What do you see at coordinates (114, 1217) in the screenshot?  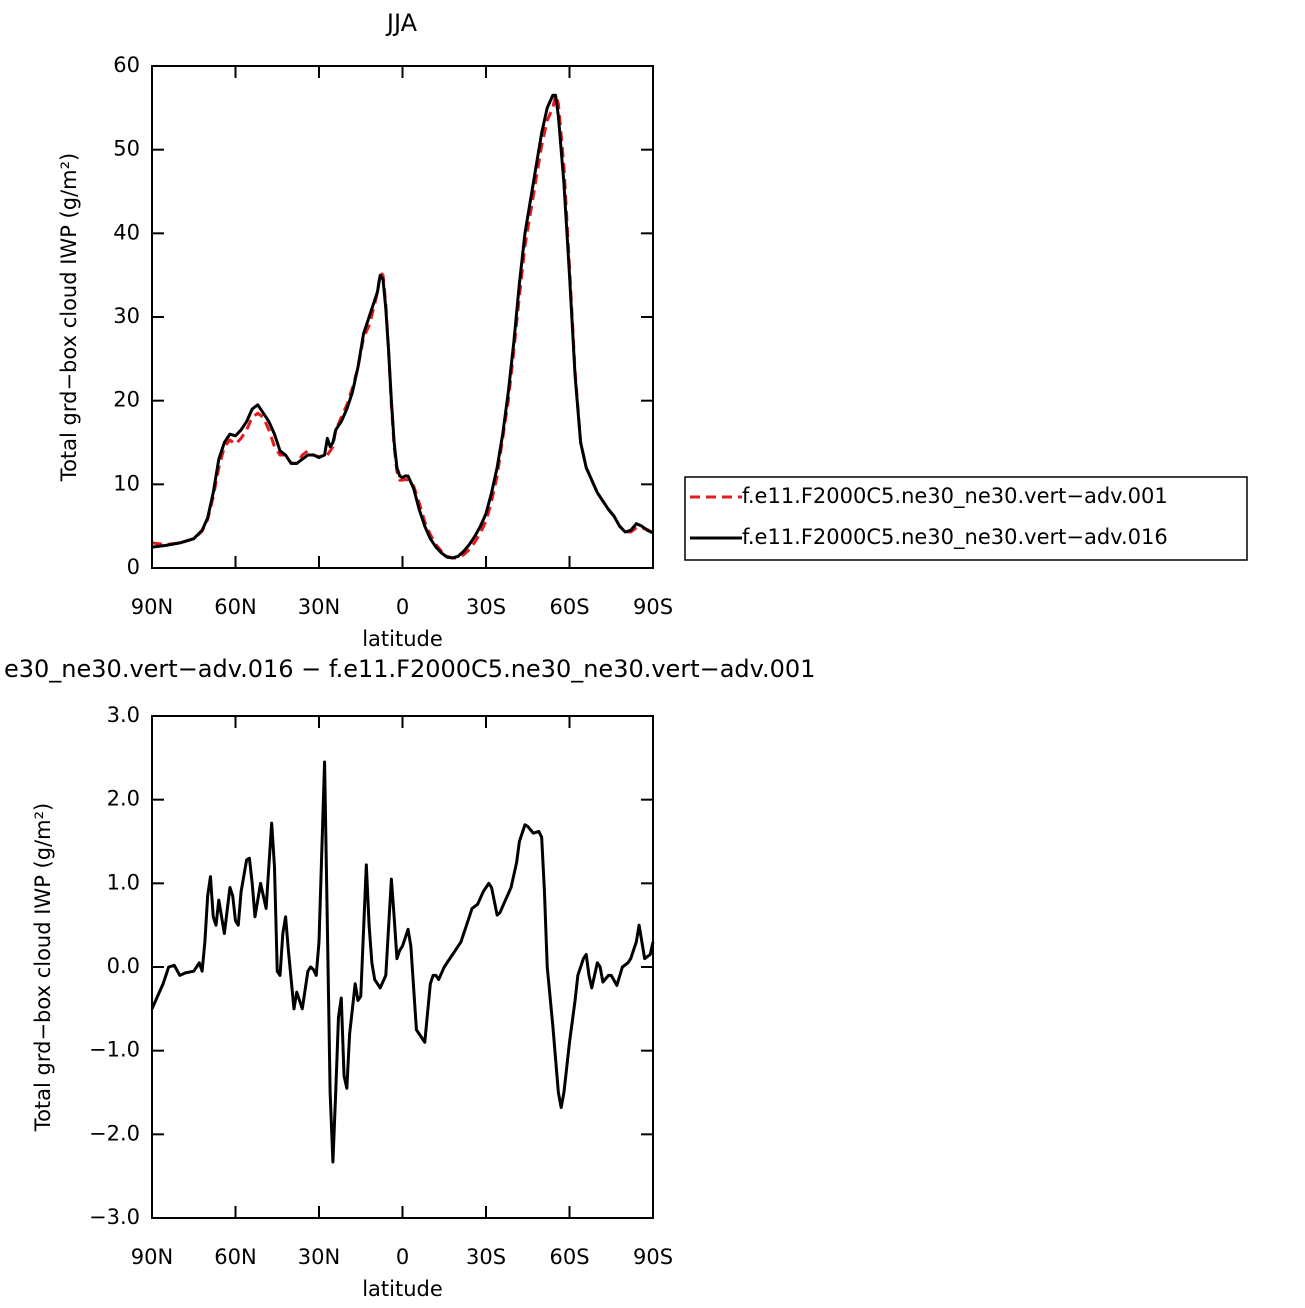 I see `y-tick-label: −3.0` at bounding box center [114, 1217].